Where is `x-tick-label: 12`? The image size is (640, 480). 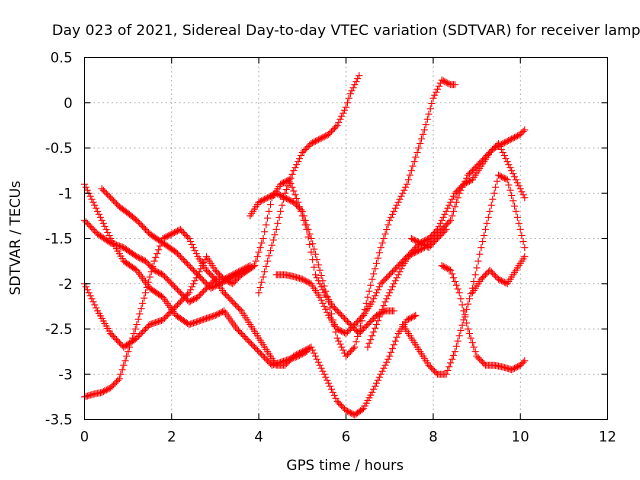 x-tick-label: 12 is located at coordinates (608, 438).